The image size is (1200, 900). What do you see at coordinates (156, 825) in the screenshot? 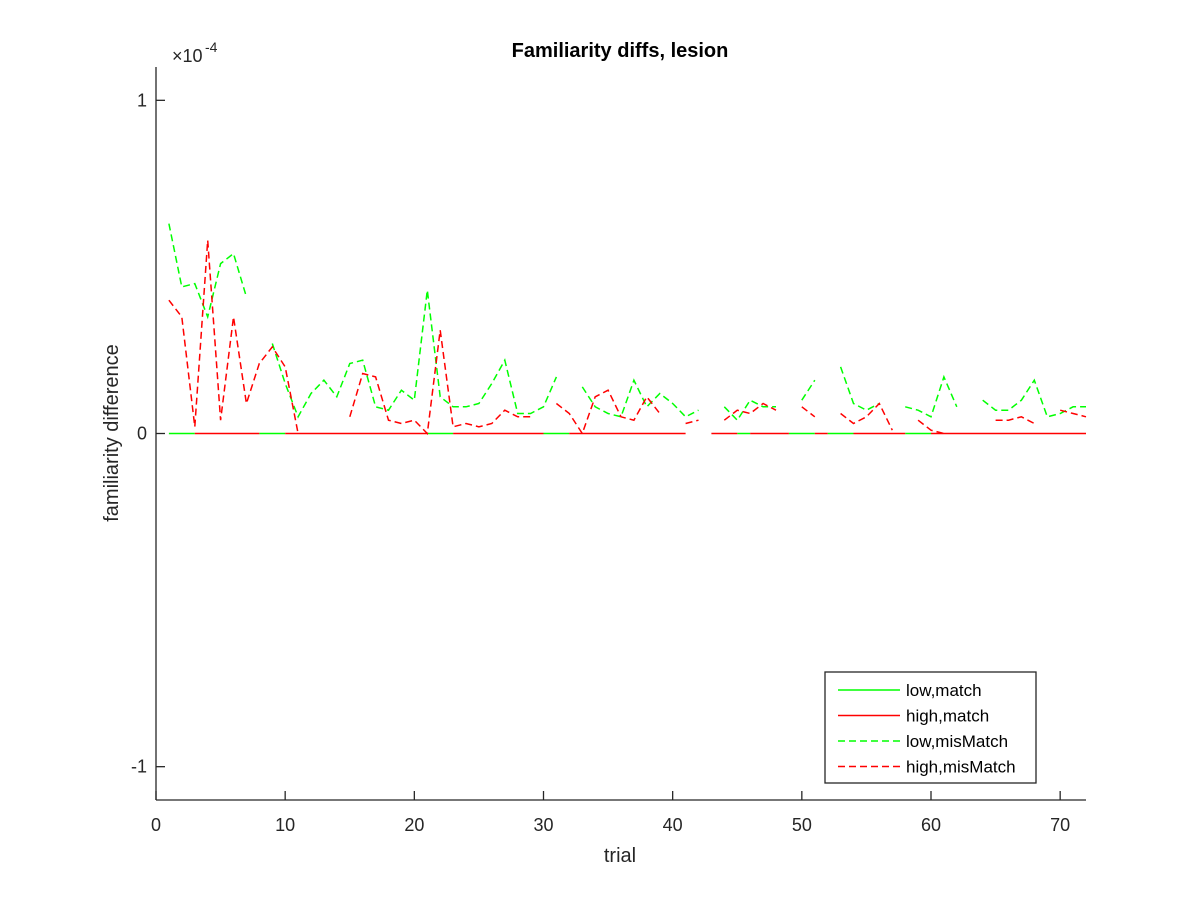
I see `x-tick-label: 0` at bounding box center [156, 825].